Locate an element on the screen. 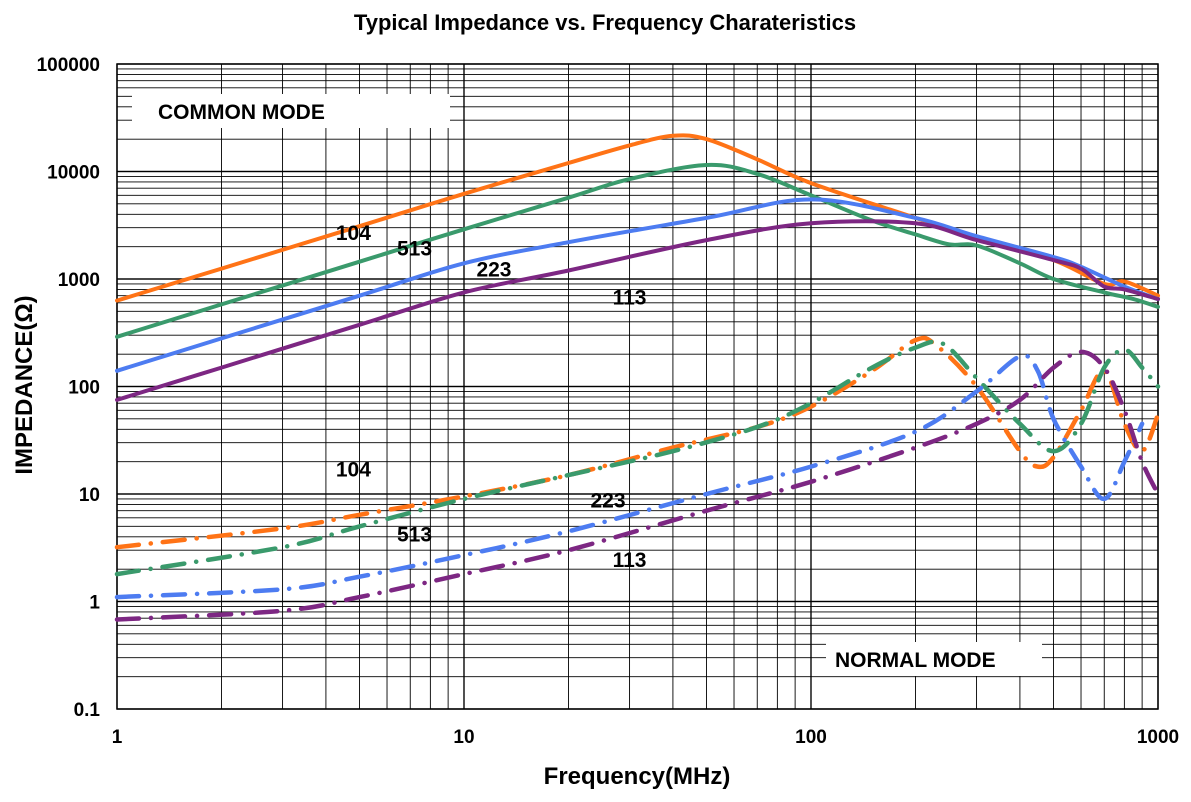 This screenshot has height=802, width=1191. y-tick-labels: 0.1 1 10 100 1000 10000 100000 is located at coordinates (69, 388).